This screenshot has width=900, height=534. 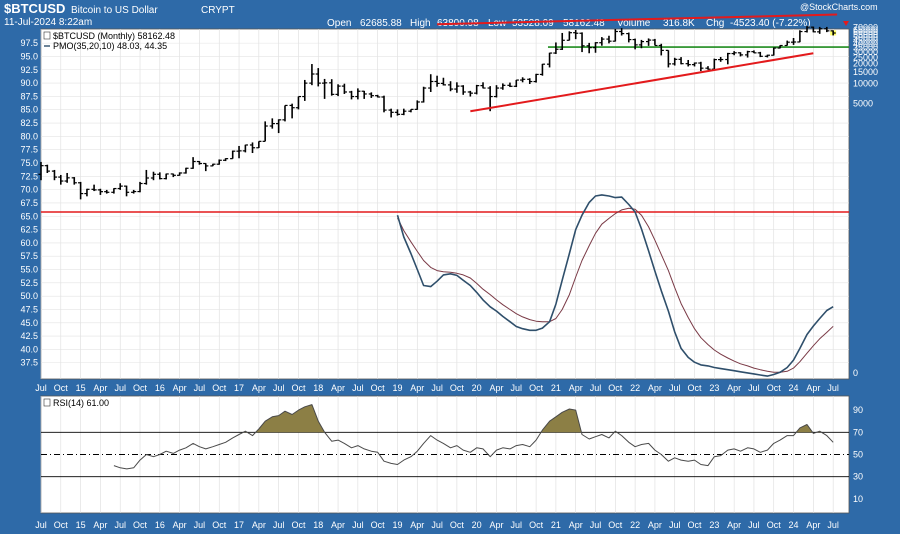 I want to click on last-value: 58162.48, so click(x=584, y=23).